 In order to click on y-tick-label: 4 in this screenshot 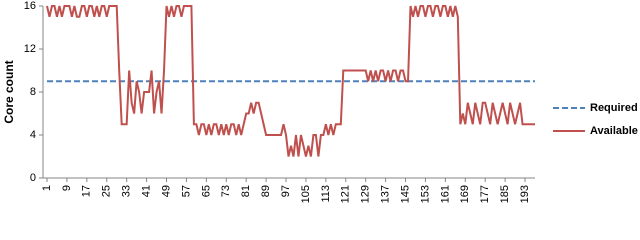, I will do `click(33, 135)`.